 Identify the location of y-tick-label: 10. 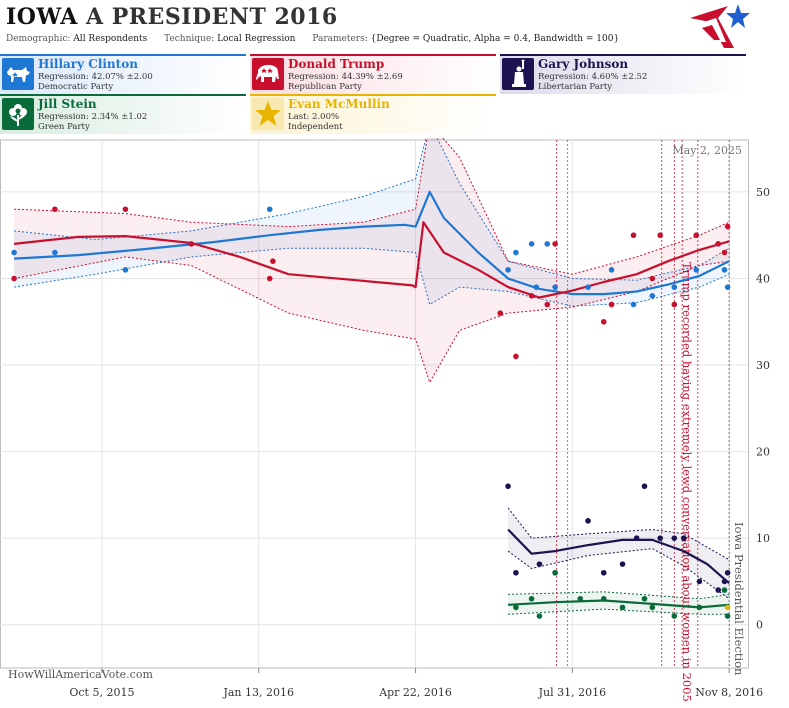
(763, 538).